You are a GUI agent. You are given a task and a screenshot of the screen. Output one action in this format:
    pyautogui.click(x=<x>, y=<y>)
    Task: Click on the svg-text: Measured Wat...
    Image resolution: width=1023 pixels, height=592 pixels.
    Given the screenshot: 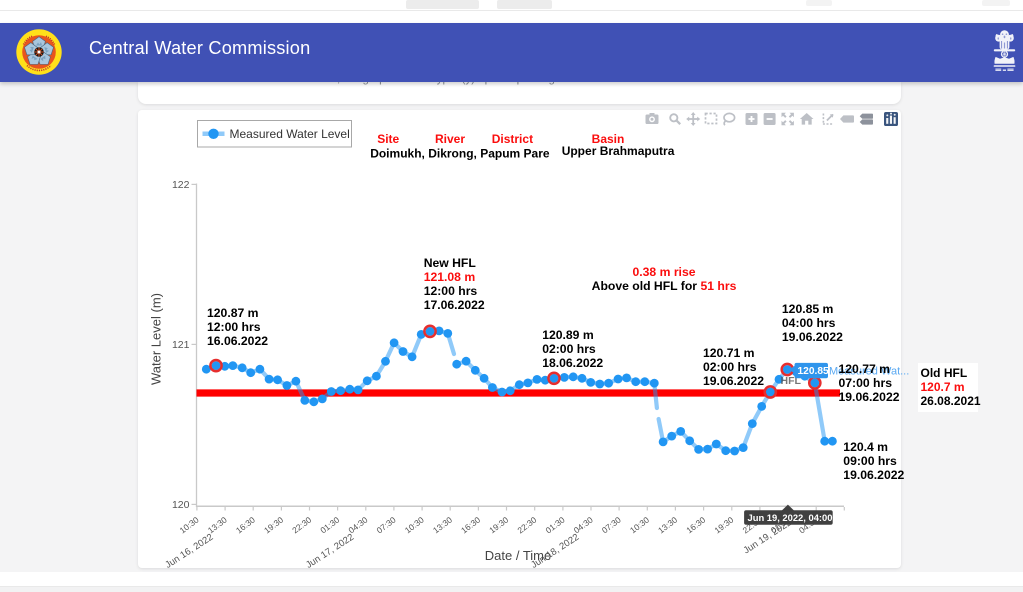 What is the action you would take?
    pyautogui.click(x=869, y=372)
    